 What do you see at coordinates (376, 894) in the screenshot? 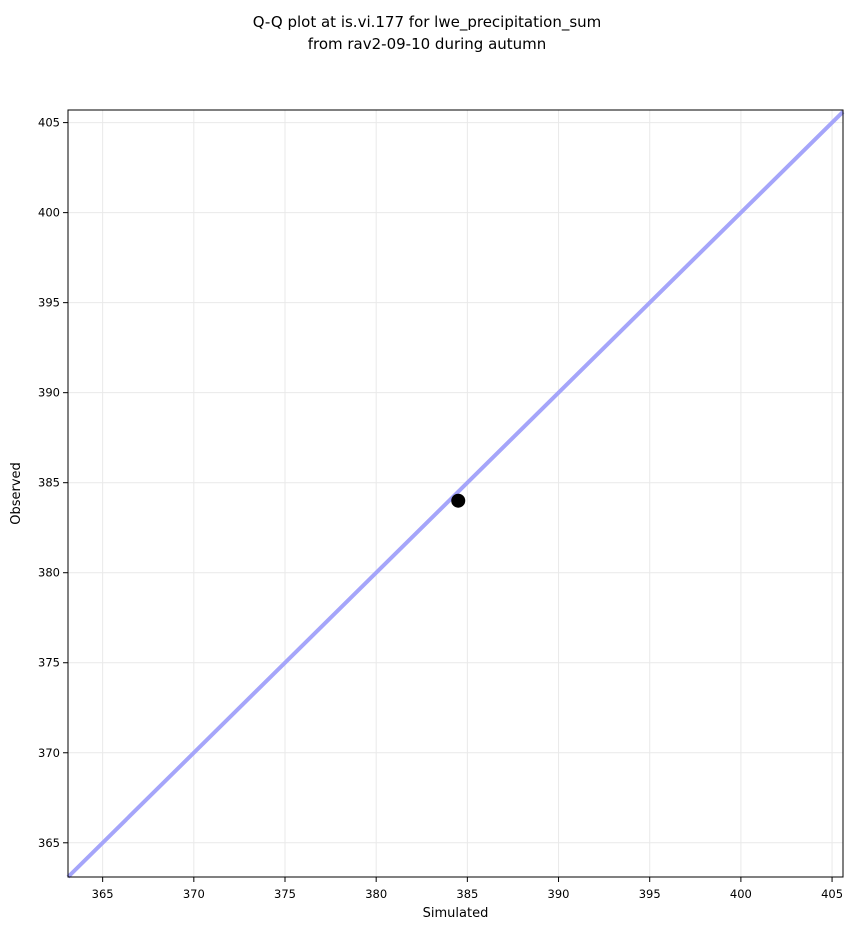
I see `x-tick-label: 380` at bounding box center [376, 894].